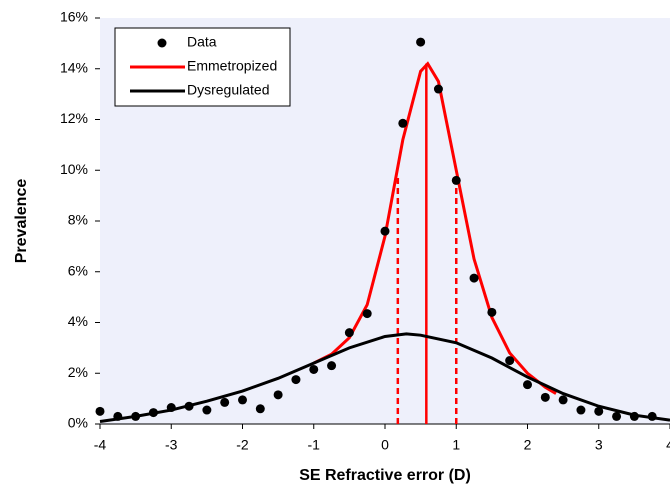  I want to click on y-tick-label: 14%, so click(74, 67).